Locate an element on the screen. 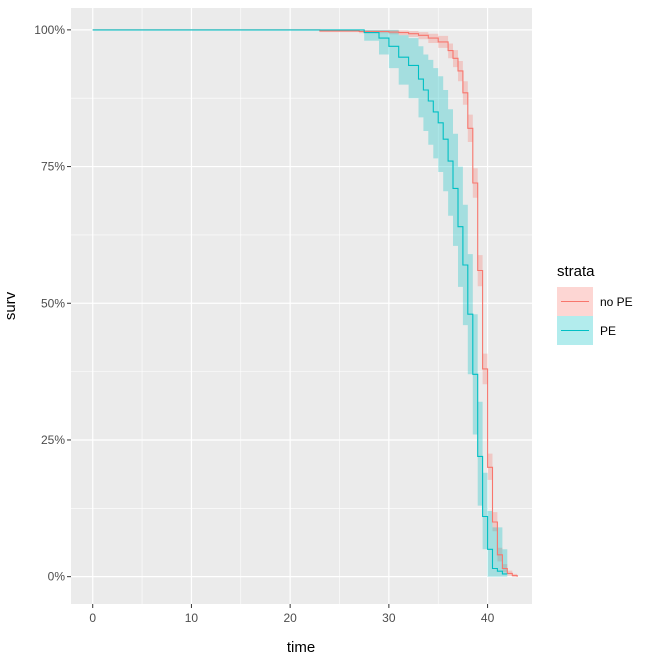 This screenshot has width=645, height=654. x-tick-label: 30 is located at coordinates (389, 618).